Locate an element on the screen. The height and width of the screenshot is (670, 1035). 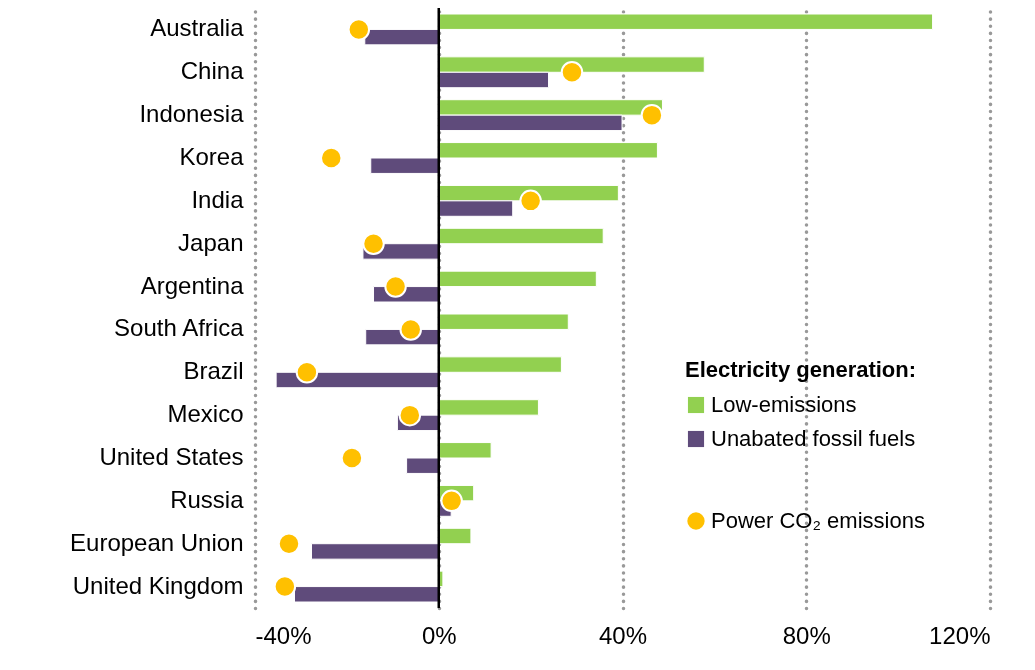
y-tick-label: South Africa is located at coordinates (179, 328).